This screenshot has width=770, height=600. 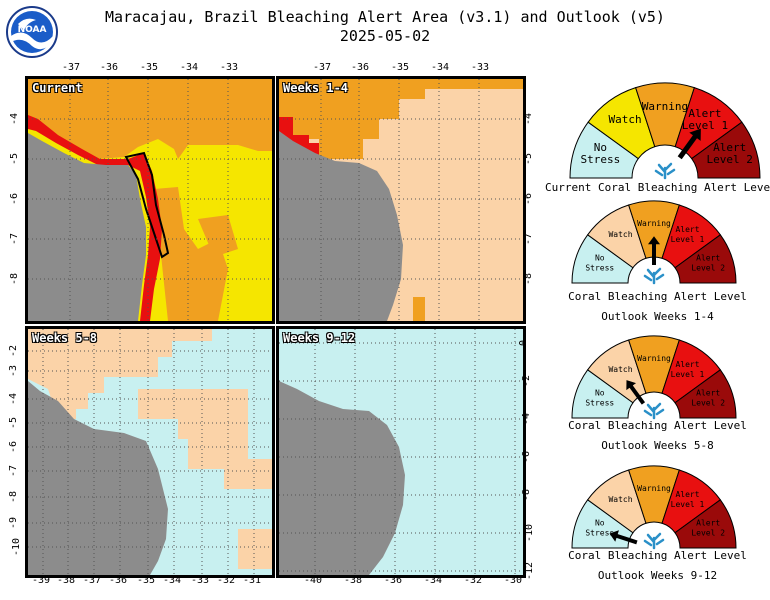 What do you see at coordinates (319, 338) in the screenshot?
I see `panel-label-weeks-9-12: Weeks 9-12` at bounding box center [319, 338].